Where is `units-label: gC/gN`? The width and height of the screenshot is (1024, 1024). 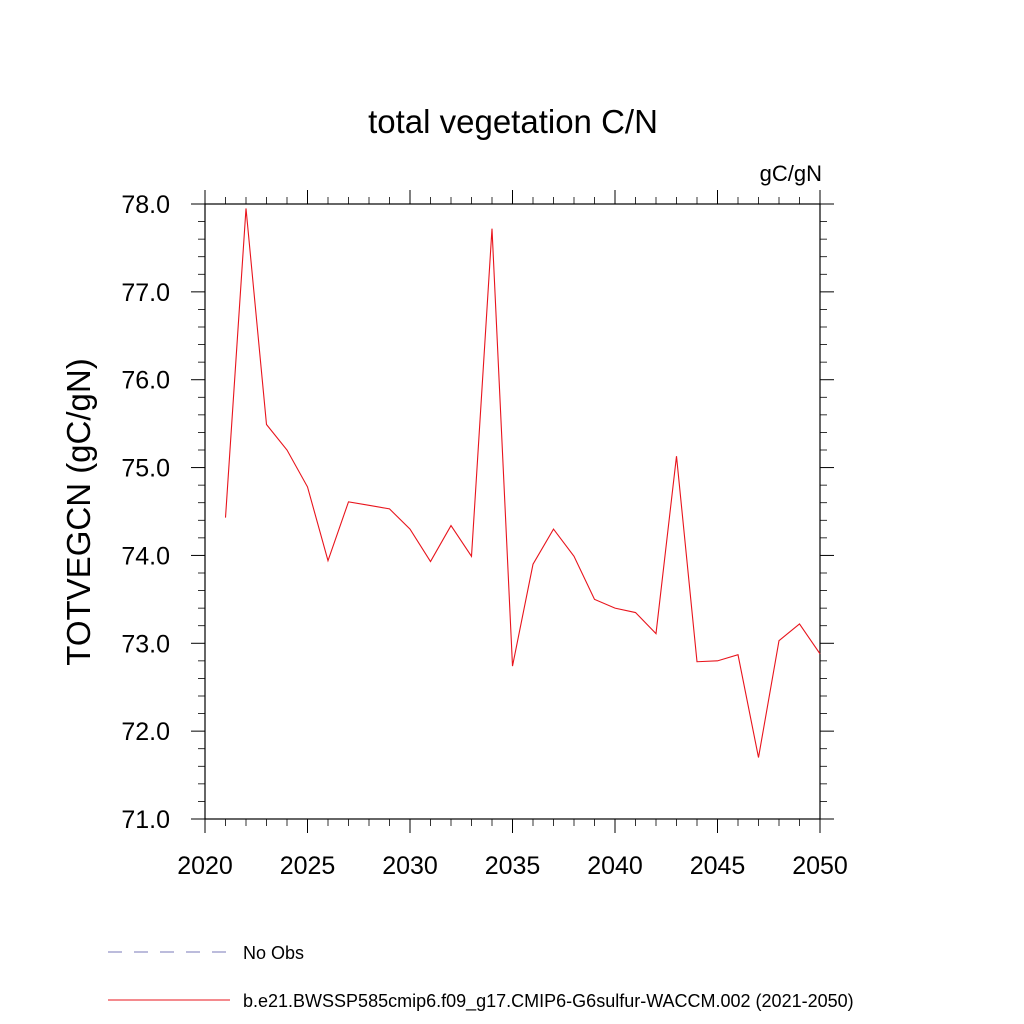 units-label: gC/gN is located at coordinates (791, 173).